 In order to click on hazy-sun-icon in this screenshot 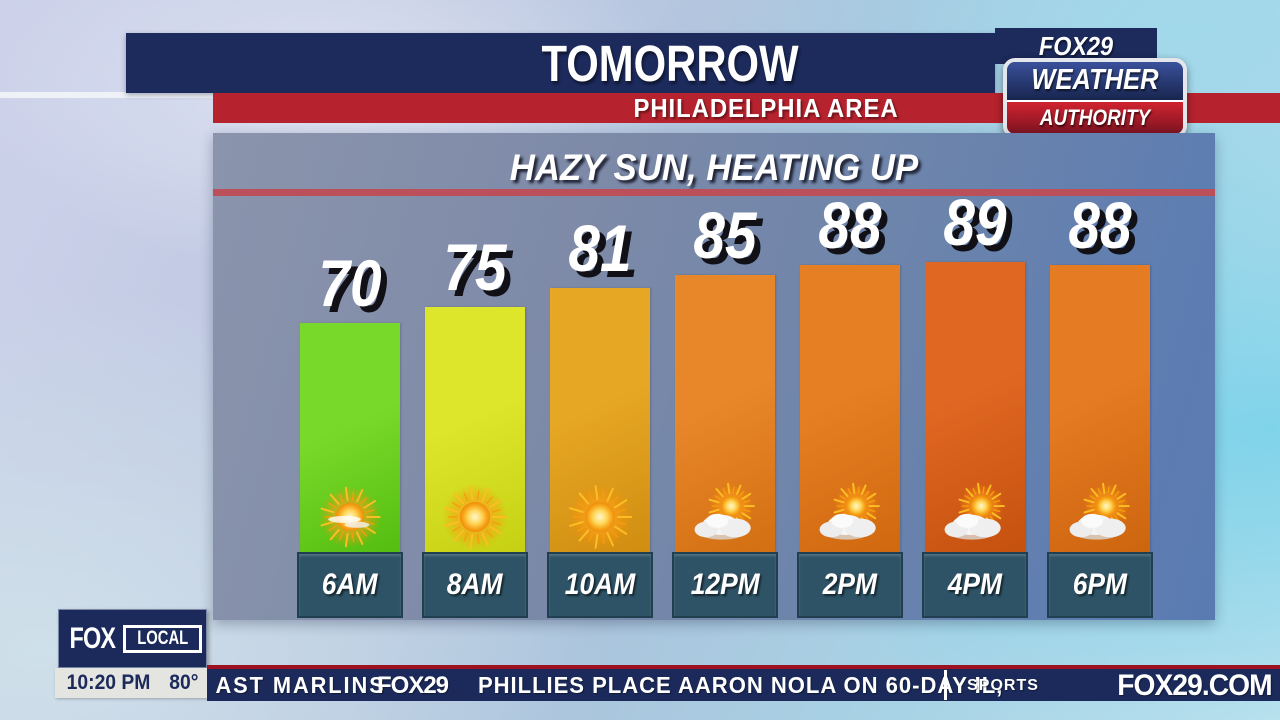, I will do `click(350, 517)`.